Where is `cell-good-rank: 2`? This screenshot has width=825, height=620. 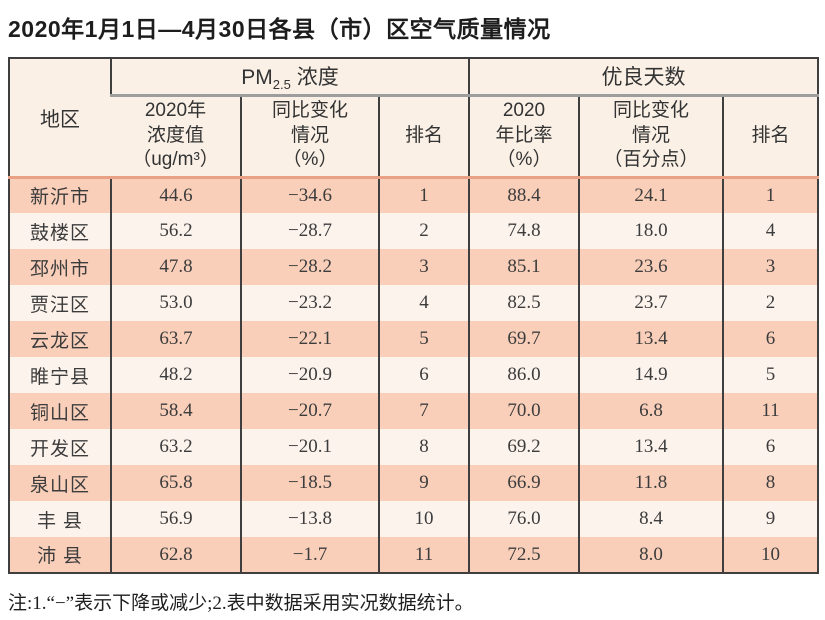
cell-good-rank: 2 is located at coordinates (770, 303).